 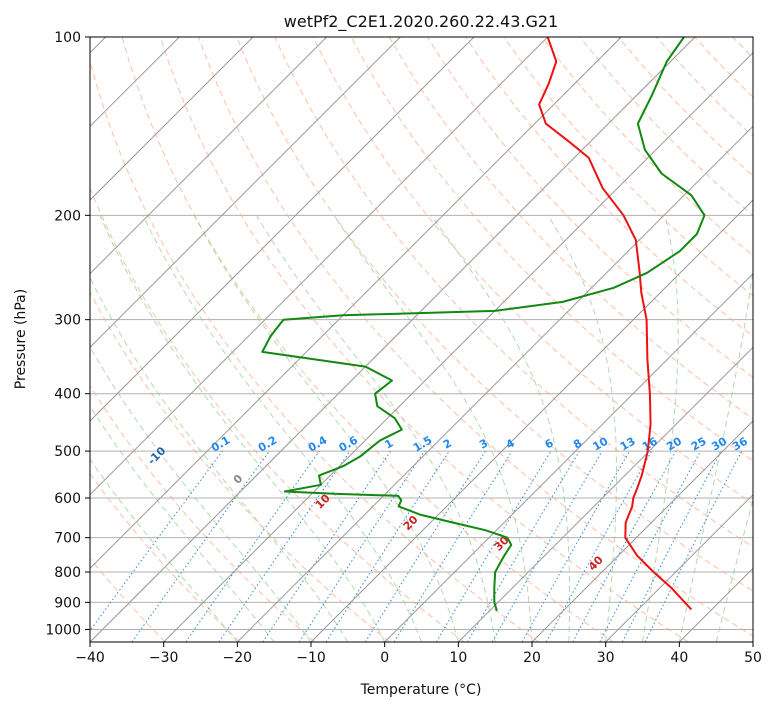 I want to click on y-tick-label: 700, so click(x=67, y=539).